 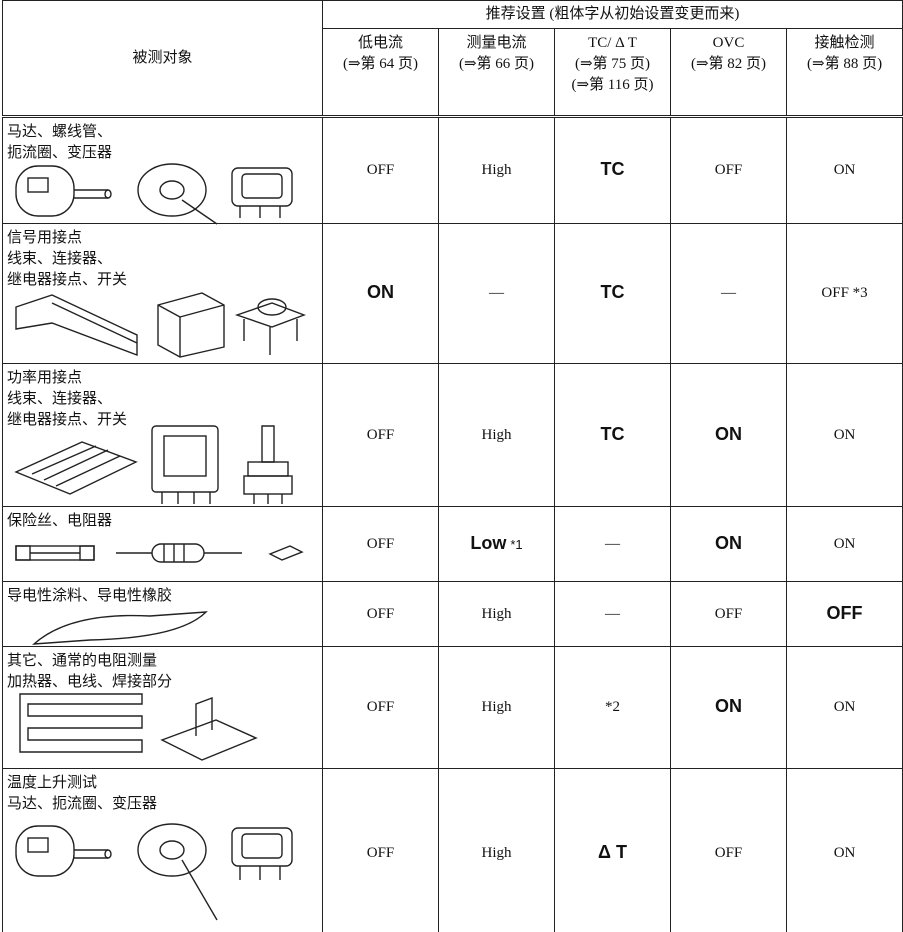 What do you see at coordinates (82, 661) in the screenshot?
I see `object-line: 其它、通常的电阻测量` at bounding box center [82, 661].